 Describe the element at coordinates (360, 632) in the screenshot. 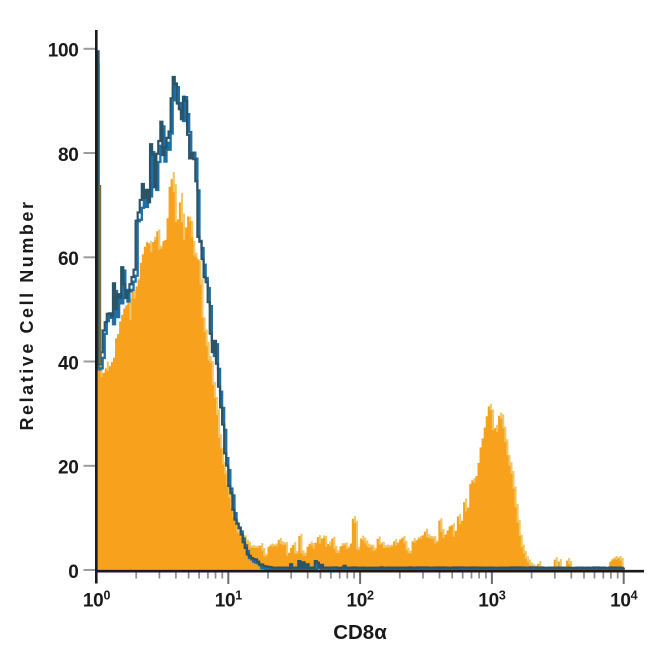

I see `svg-text: CD8α` at that location.